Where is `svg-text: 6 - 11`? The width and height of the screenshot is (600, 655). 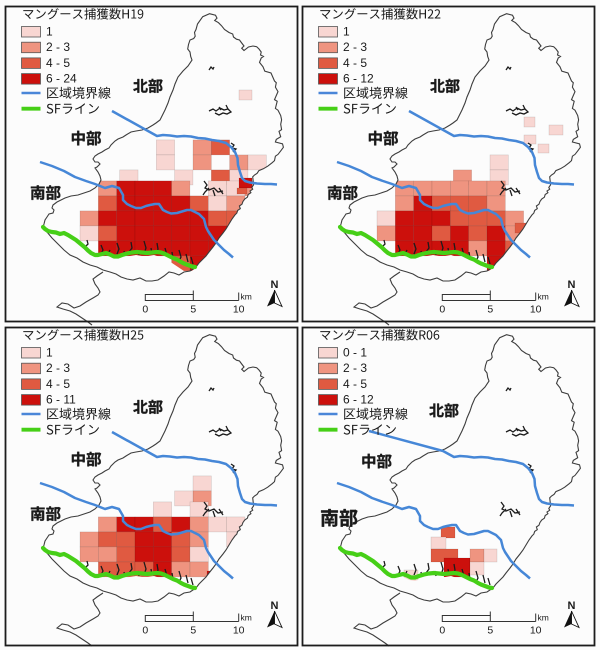
svg-text: 6 - 11 is located at coordinates (61, 400).